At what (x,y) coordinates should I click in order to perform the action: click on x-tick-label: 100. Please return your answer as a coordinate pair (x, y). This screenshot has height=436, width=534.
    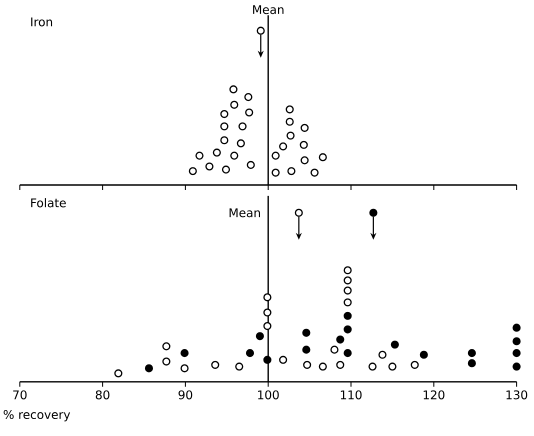
    Looking at the image, I should click on (268, 395).